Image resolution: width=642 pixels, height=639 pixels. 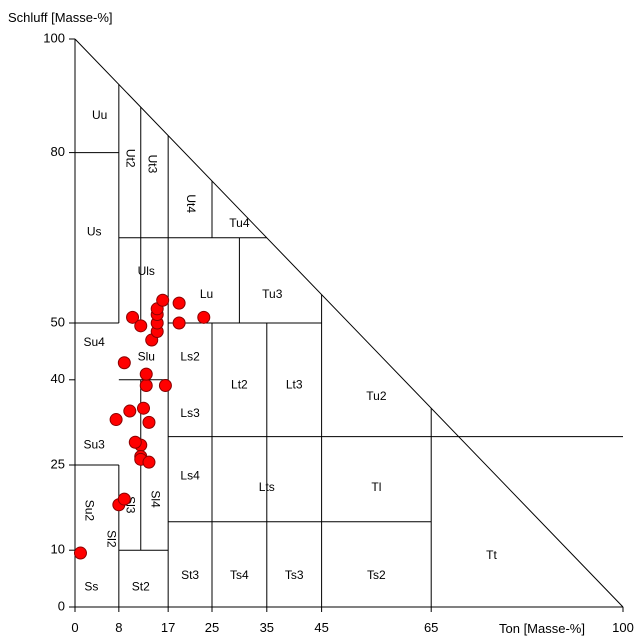 I want to click on region-label: Lt3, so click(x=294, y=385).